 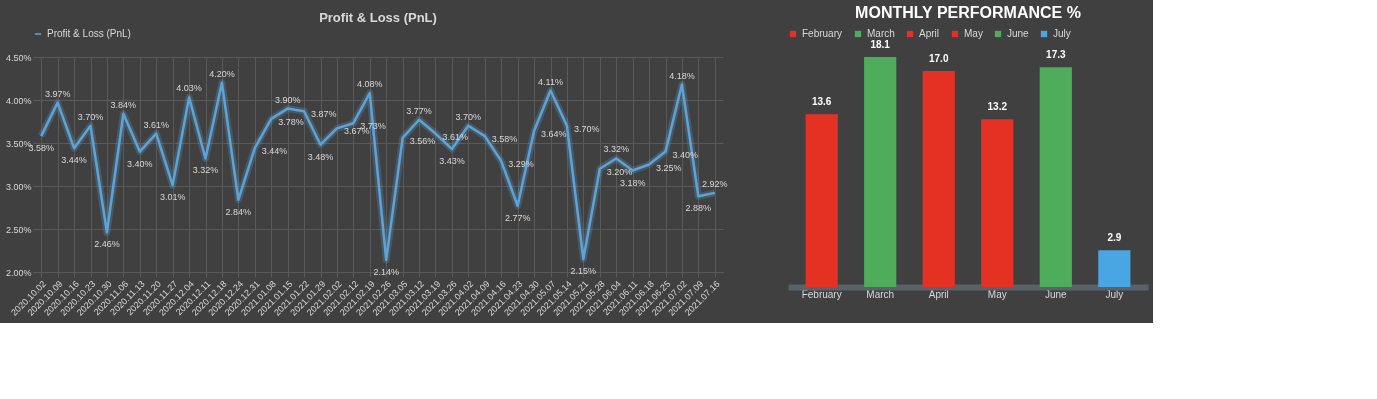 What do you see at coordinates (822, 33) in the screenshot?
I see `legend-label: February` at bounding box center [822, 33].